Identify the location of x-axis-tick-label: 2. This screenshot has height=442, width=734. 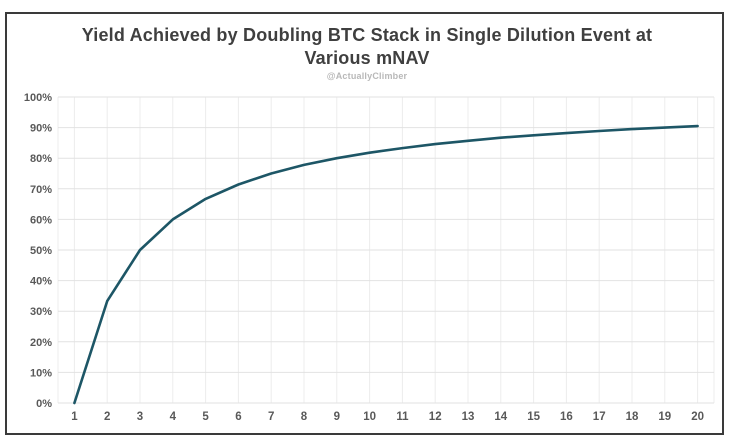
(107, 417).